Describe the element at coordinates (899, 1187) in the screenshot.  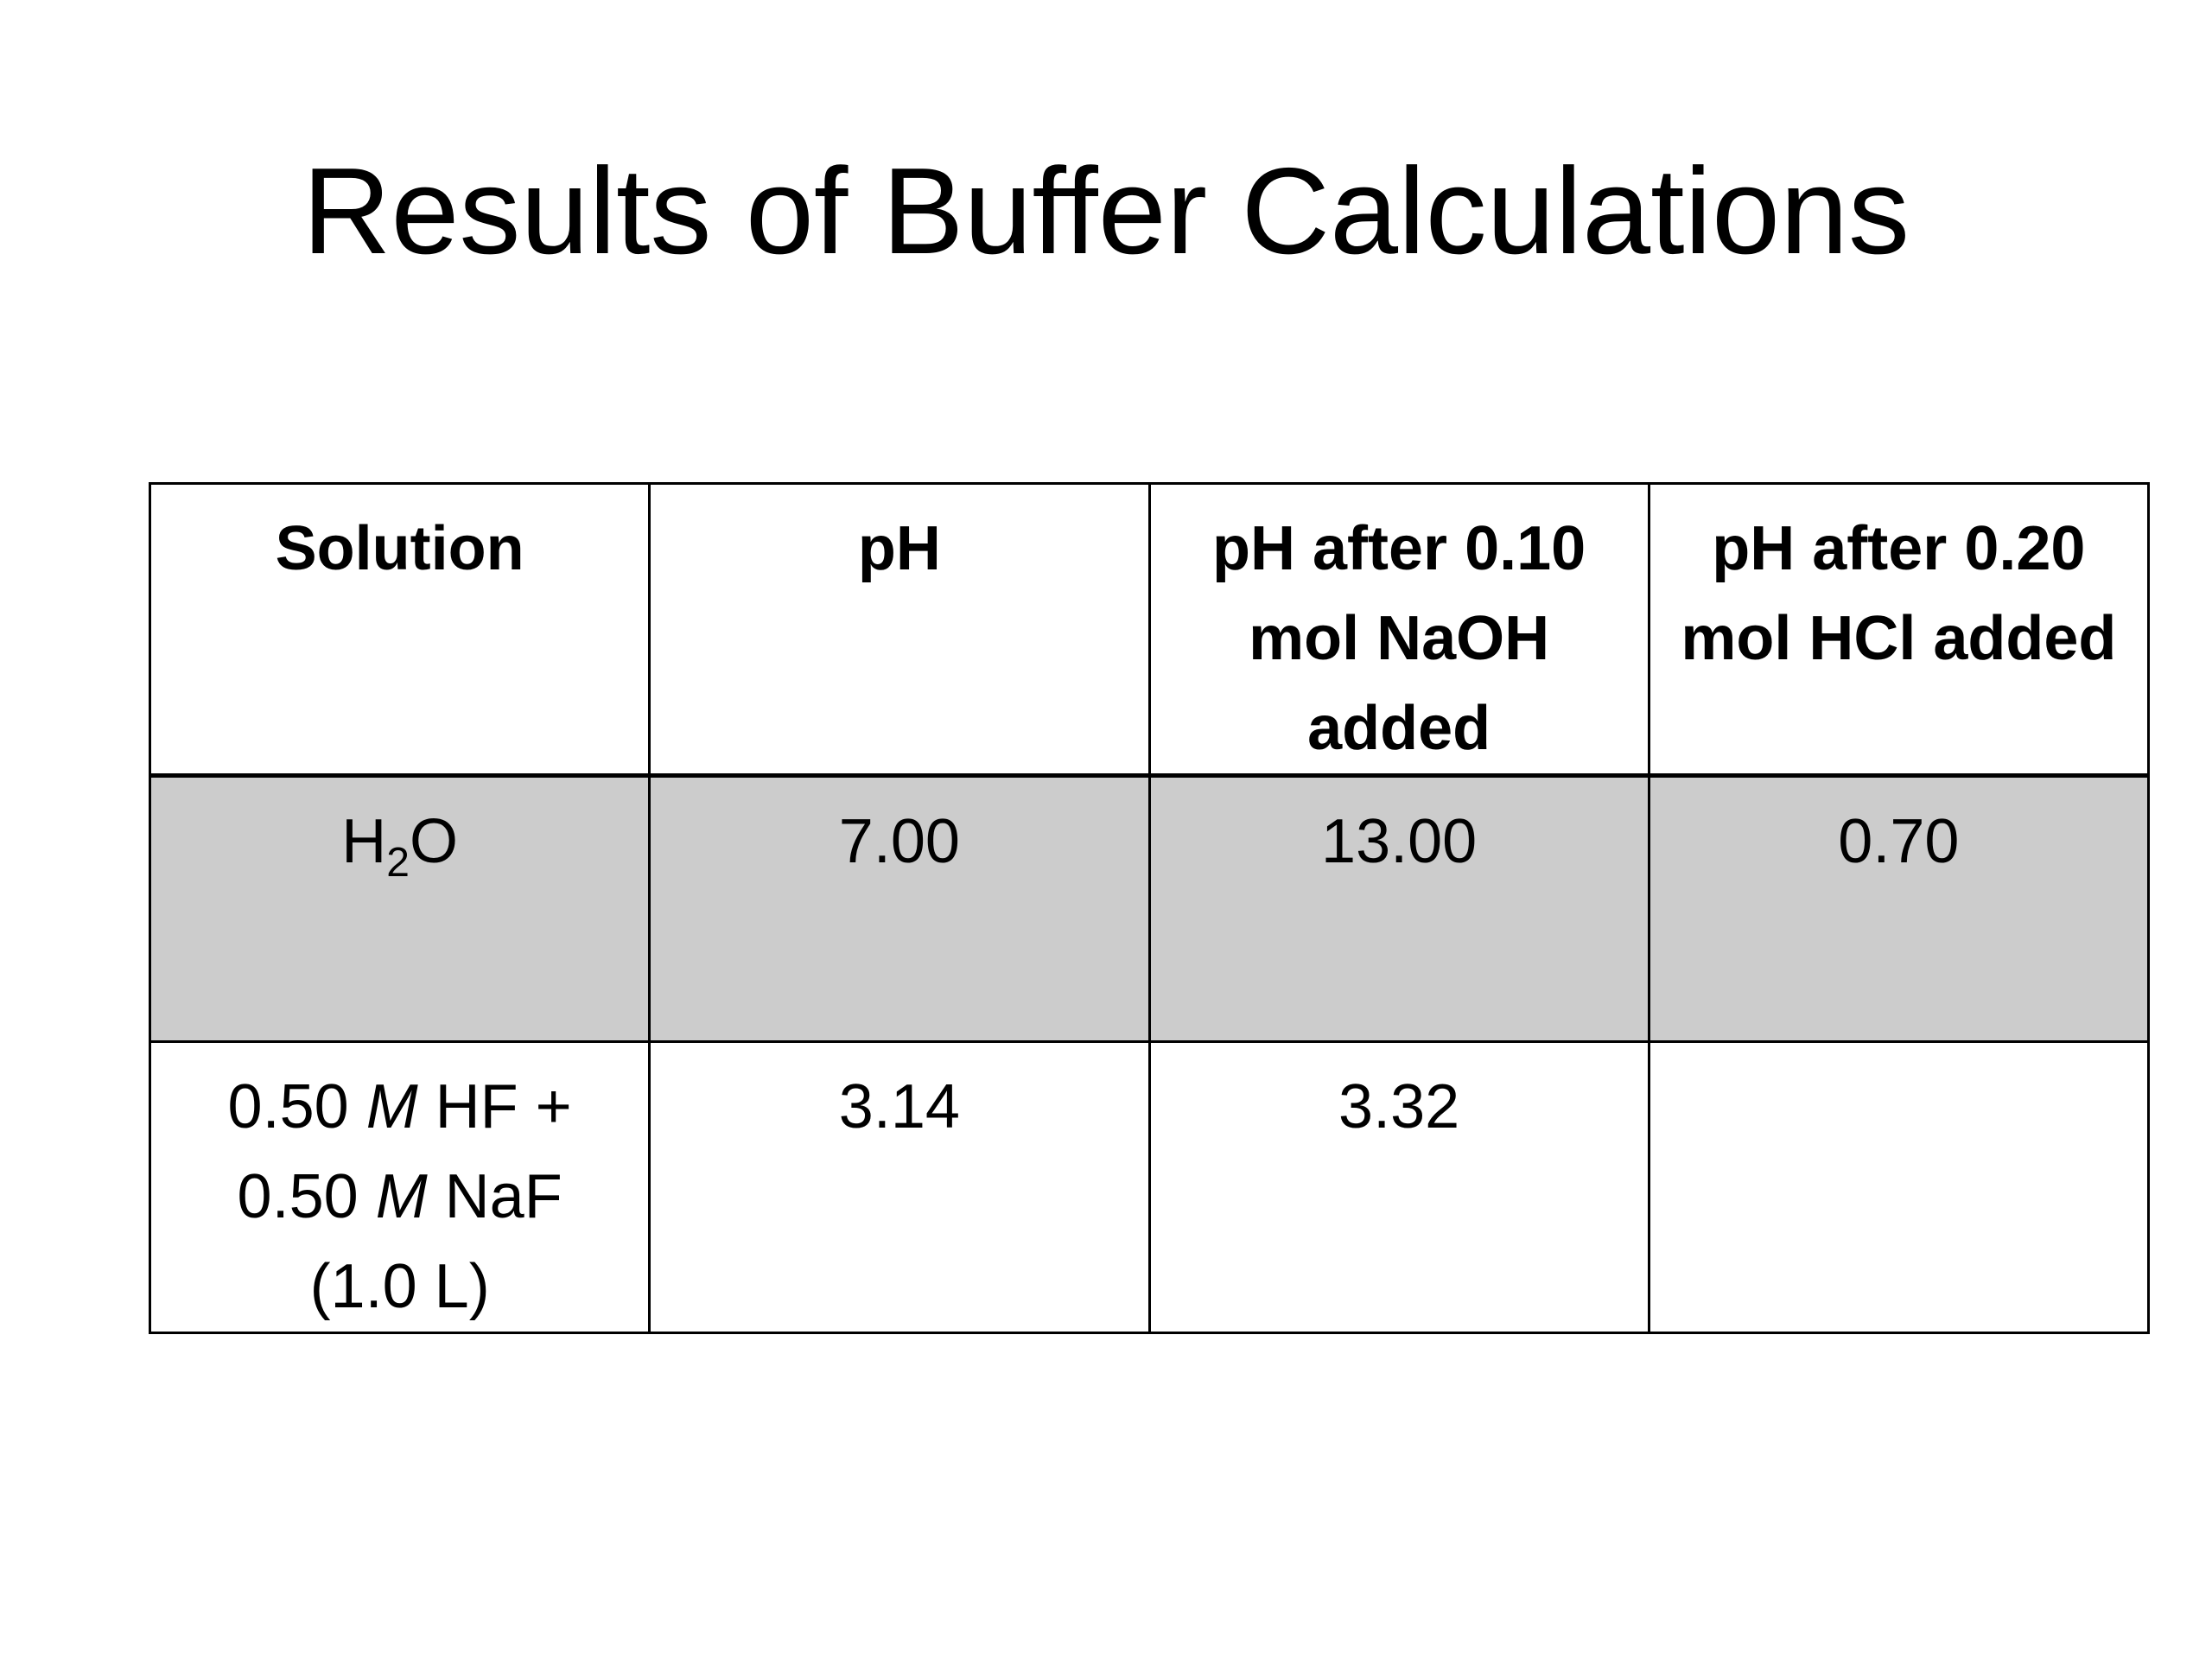
I see `cell-ph-buffer: 3.14` at that location.